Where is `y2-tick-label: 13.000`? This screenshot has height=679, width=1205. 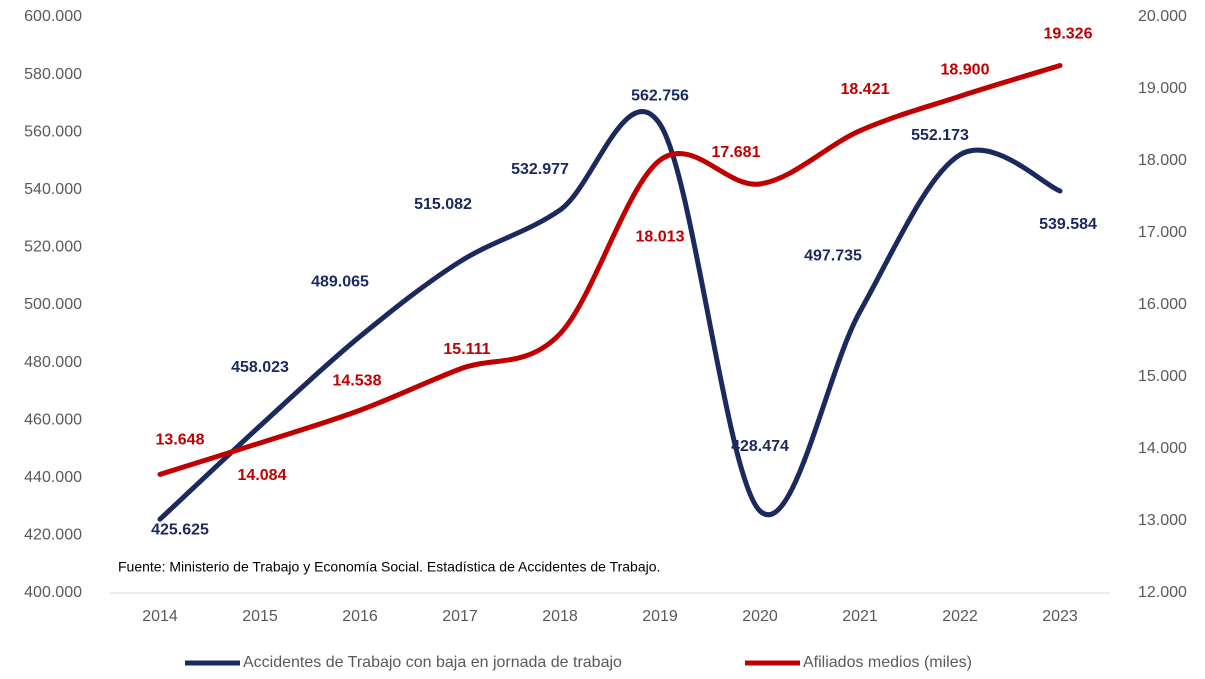 y2-tick-label: 13.000 is located at coordinates (1162, 520).